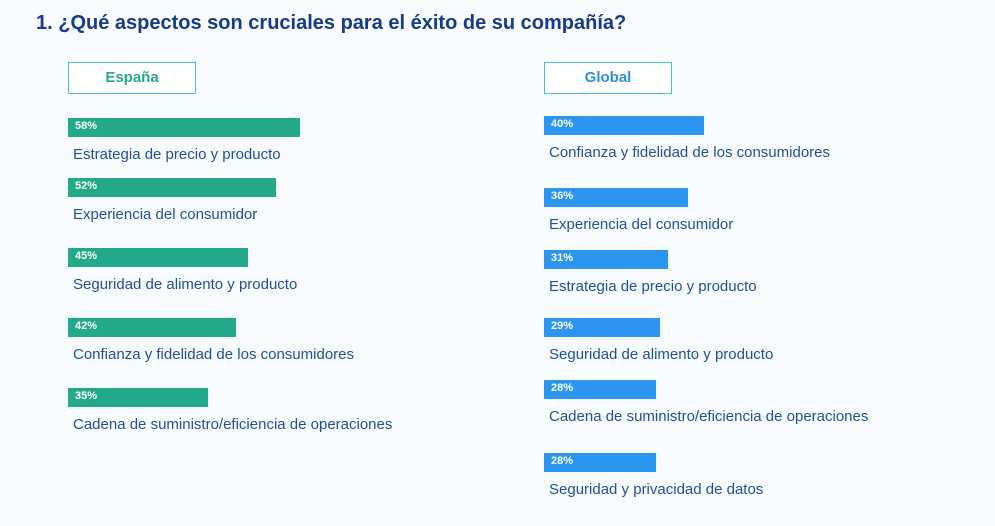 The width and height of the screenshot is (995, 526). Describe the element at coordinates (562, 258) in the screenshot. I see `global-bar-value-label: 31%` at that location.